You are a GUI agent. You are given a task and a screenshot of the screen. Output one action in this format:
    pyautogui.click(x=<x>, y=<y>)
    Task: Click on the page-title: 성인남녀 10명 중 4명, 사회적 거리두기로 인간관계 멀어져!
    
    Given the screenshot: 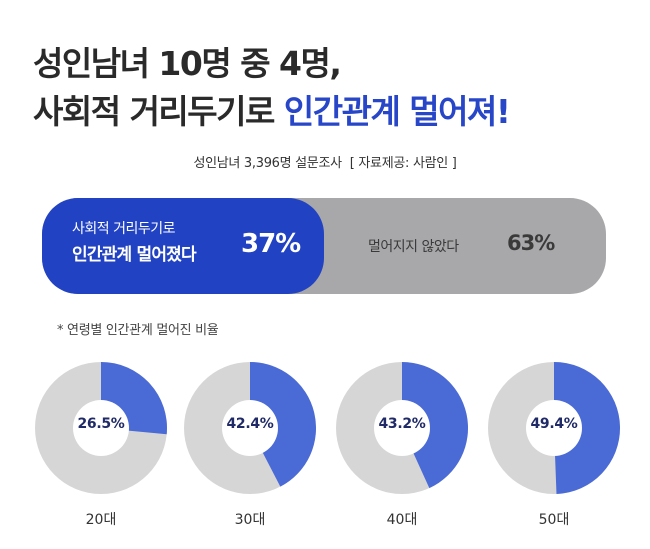 What is the action you would take?
    pyautogui.click(x=272, y=88)
    